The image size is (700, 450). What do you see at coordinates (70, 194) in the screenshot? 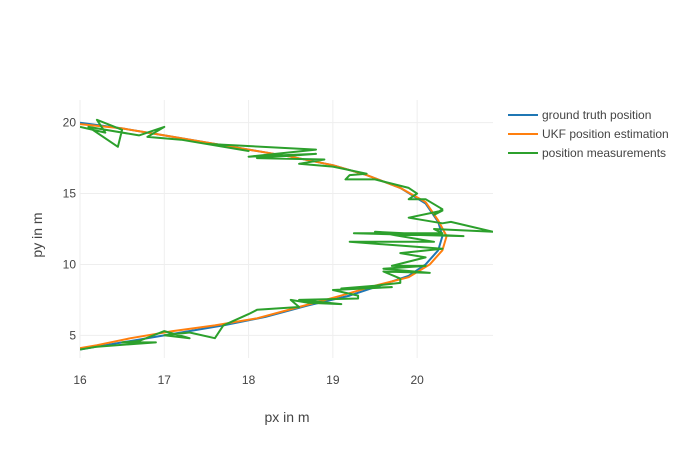
I see `y-tick-label: 15` at bounding box center [70, 194].